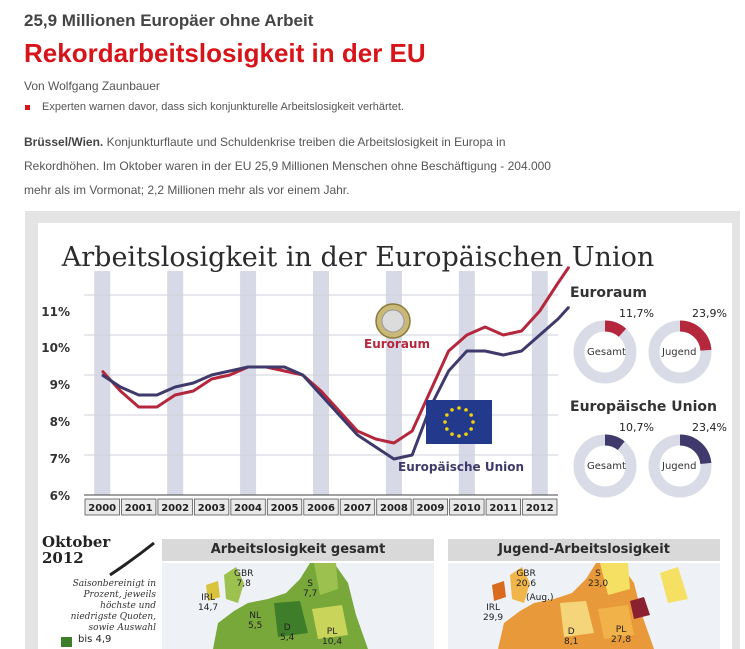 Image resolution: width=745 pixels, height=649 pixels. What do you see at coordinates (540, 508) in the screenshot?
I see `x-tick-label: 2012` at bounding box center [540, 508].